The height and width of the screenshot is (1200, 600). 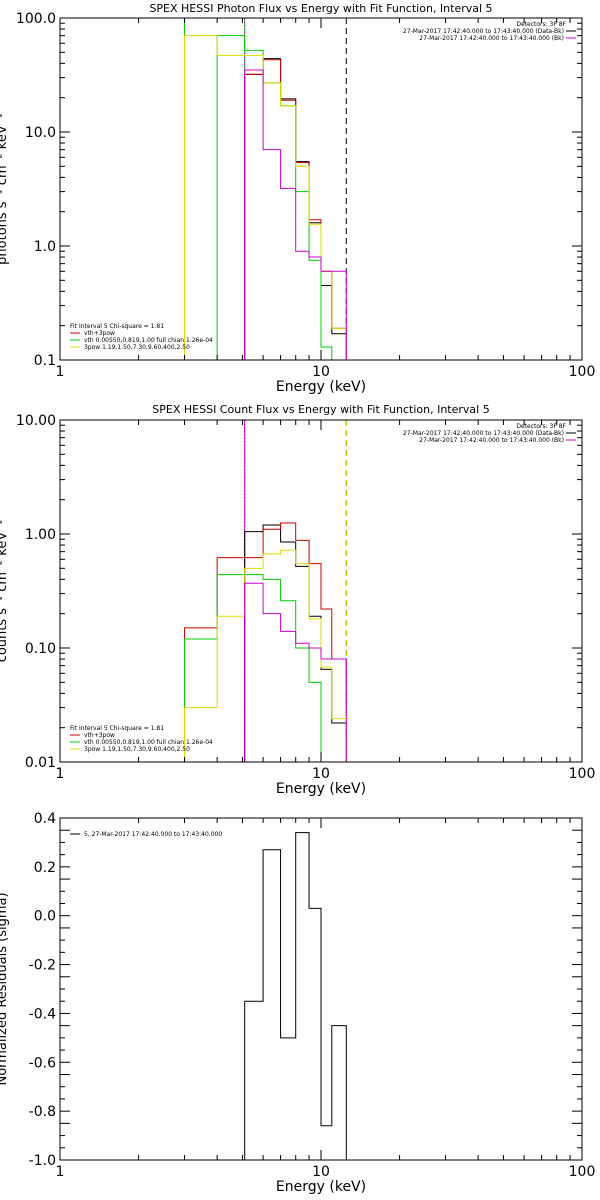 What do you see at coordinates (295, 214) in the screenshot?
I see `chart-1-series-5-step` at bounding box center [295, 214].